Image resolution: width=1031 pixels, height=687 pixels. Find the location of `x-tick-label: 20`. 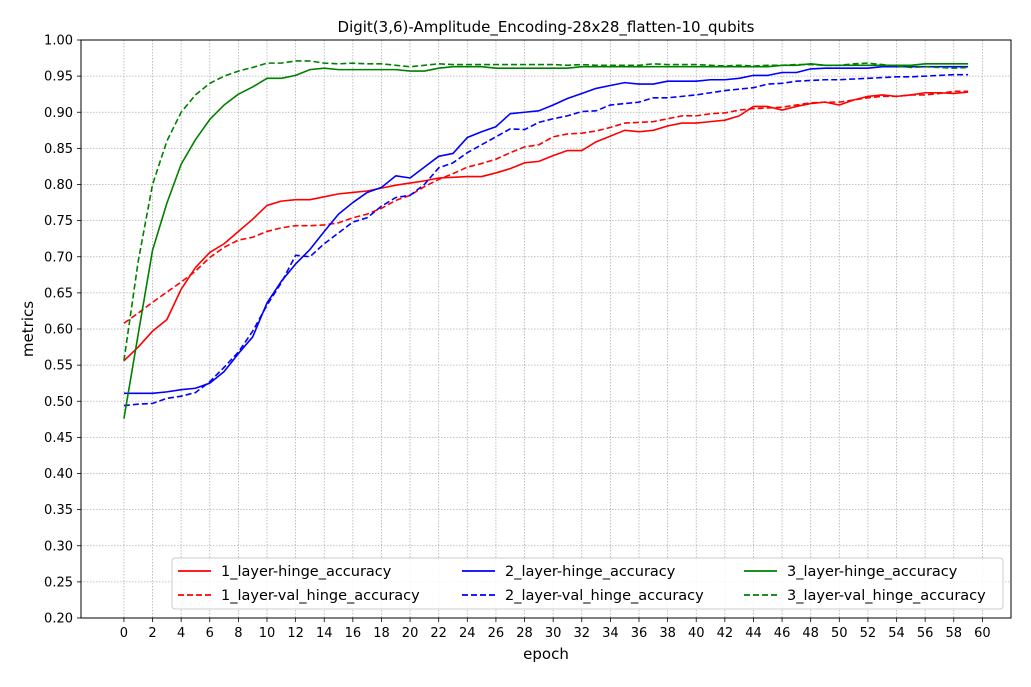

x-tick-label: 20 is located at coordinates (410, 633).